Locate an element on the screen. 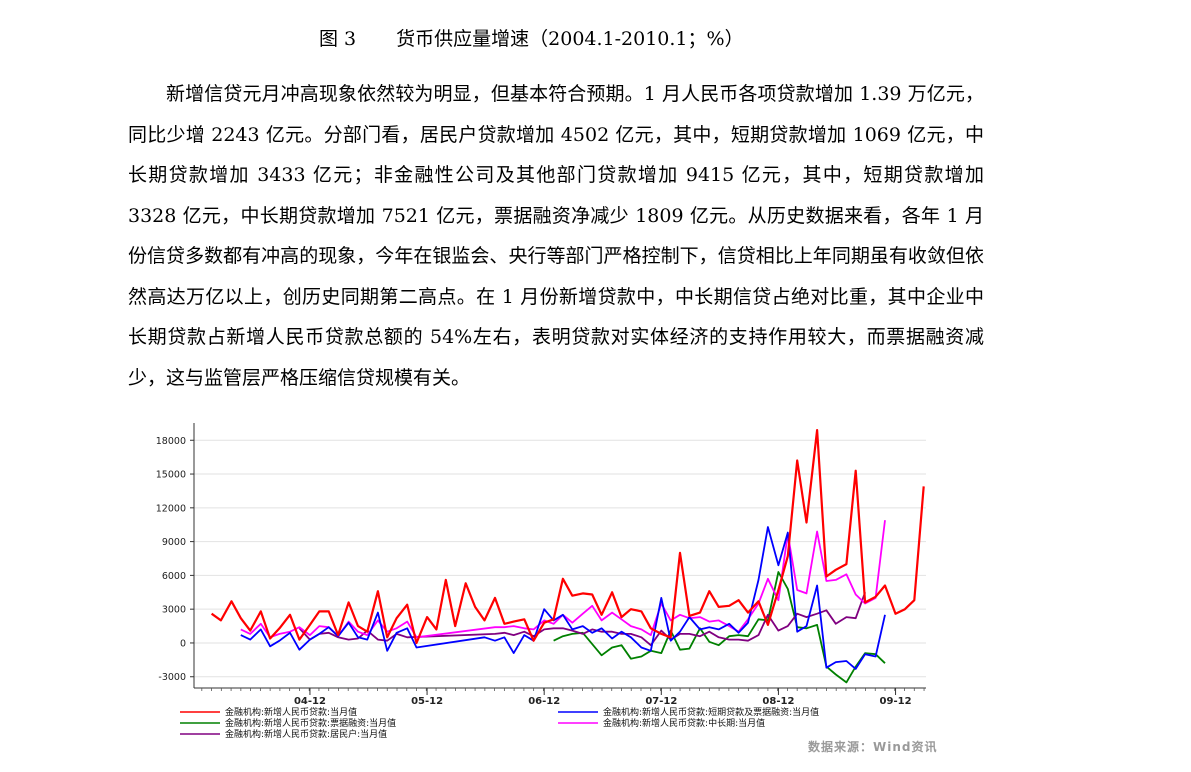 The width and height of the screenshot is (1191, 772). x-tick-label: 06-12 is located at coordinates (544, 701).